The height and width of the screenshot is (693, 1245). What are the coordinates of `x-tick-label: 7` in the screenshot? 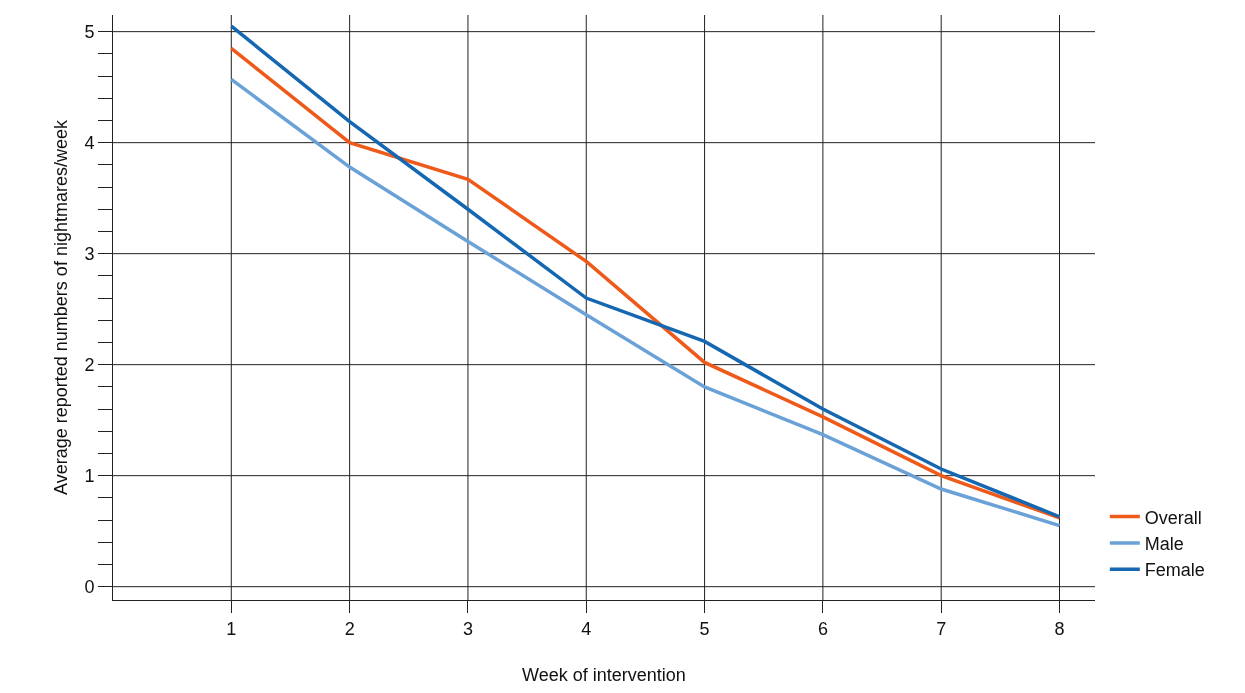 It's located at (941, 628).